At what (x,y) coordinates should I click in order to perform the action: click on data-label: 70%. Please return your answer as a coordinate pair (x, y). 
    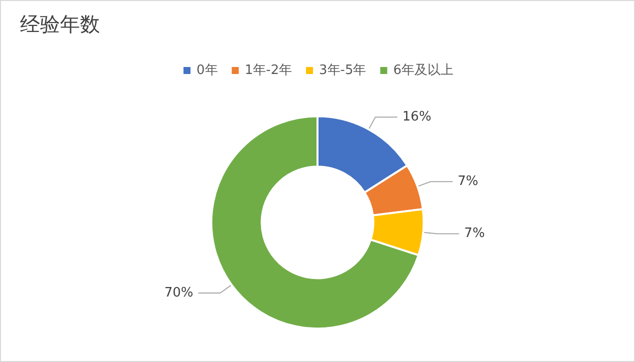
    Looking at the image, I should click on (179, 293).